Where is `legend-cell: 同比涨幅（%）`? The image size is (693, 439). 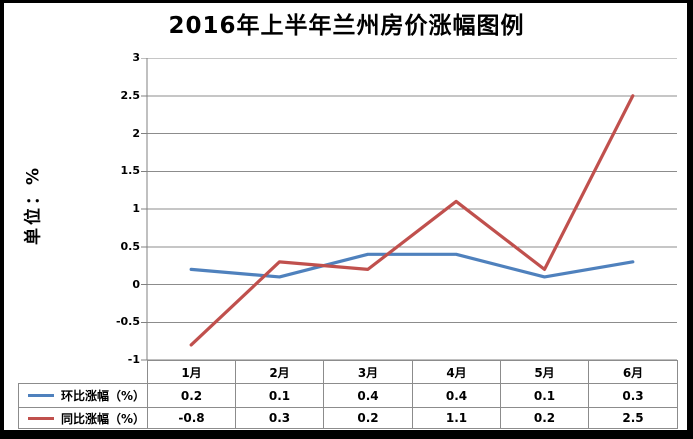
legend-cell: 同比涨幅（%） is located at coordinates (83, 418).